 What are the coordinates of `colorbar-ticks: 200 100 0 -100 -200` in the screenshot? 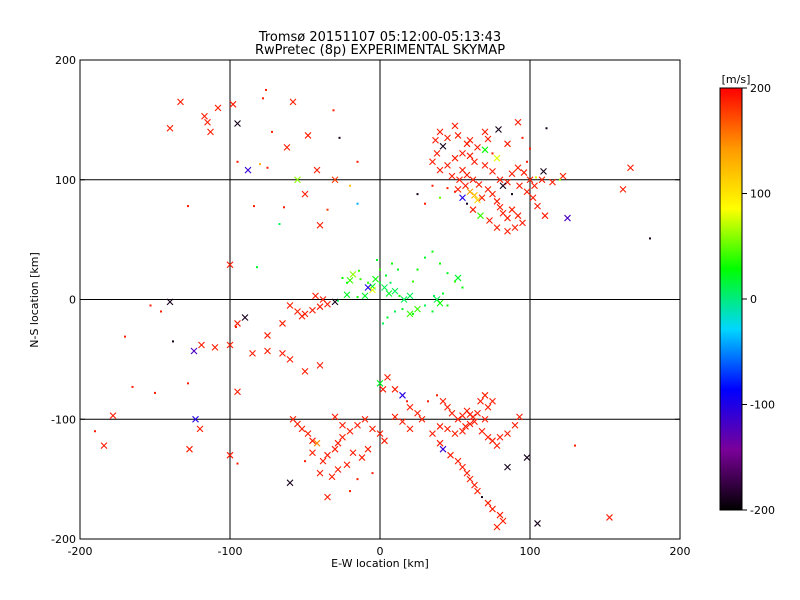 It's located at (758, 299).